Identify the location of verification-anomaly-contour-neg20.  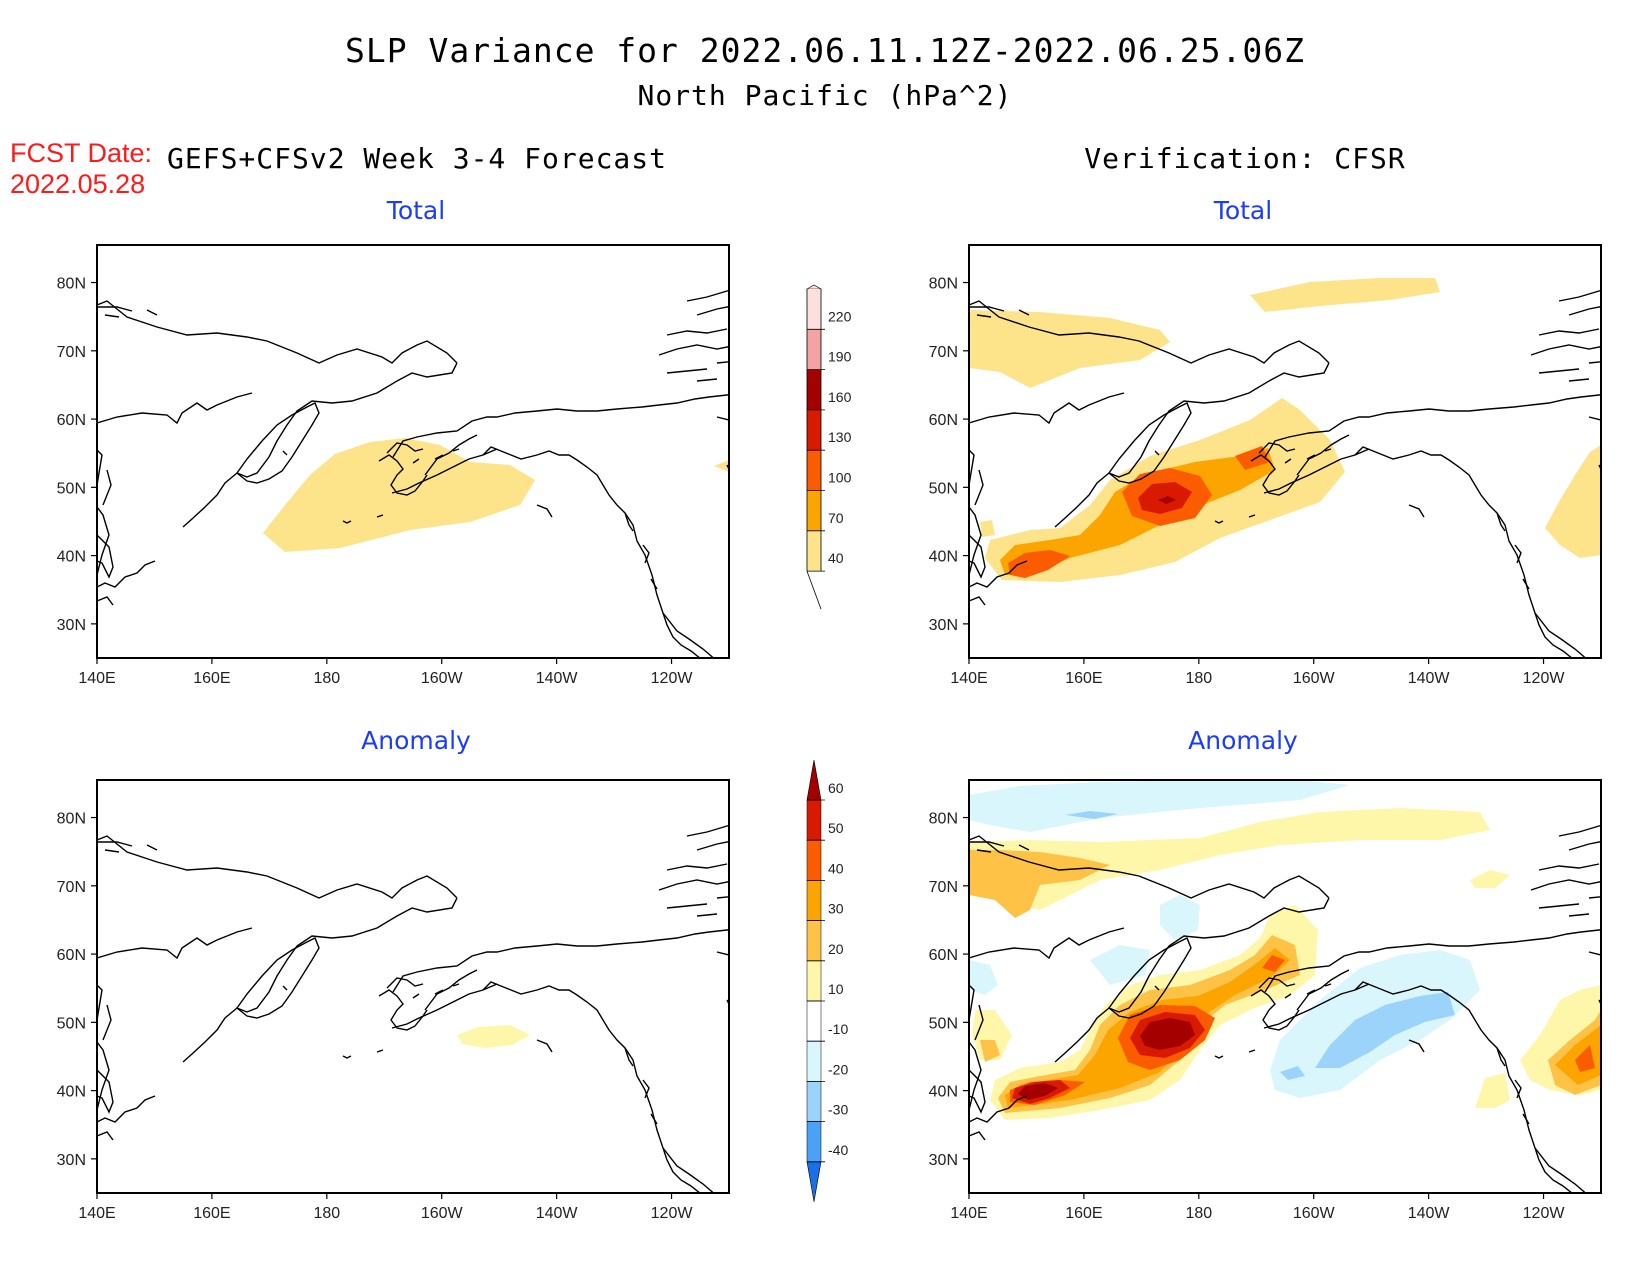
(1385, 1030).